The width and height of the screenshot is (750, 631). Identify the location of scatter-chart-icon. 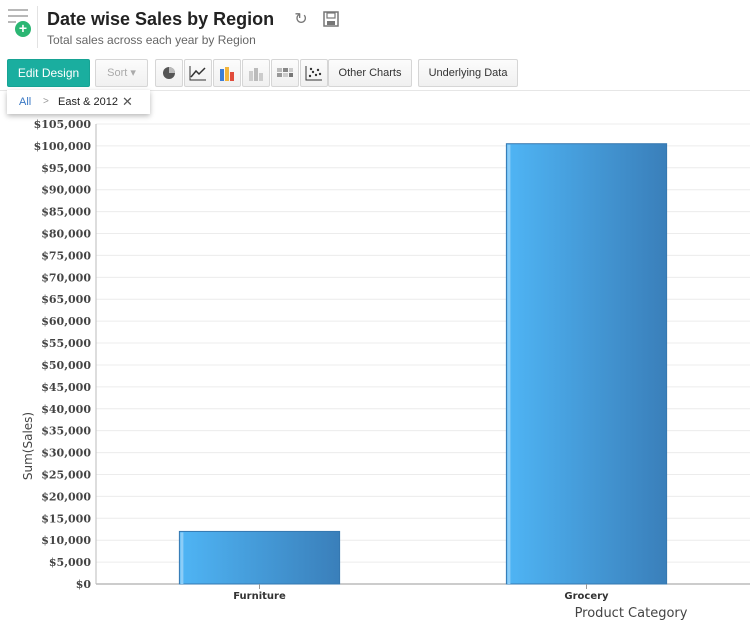
(313, 73).